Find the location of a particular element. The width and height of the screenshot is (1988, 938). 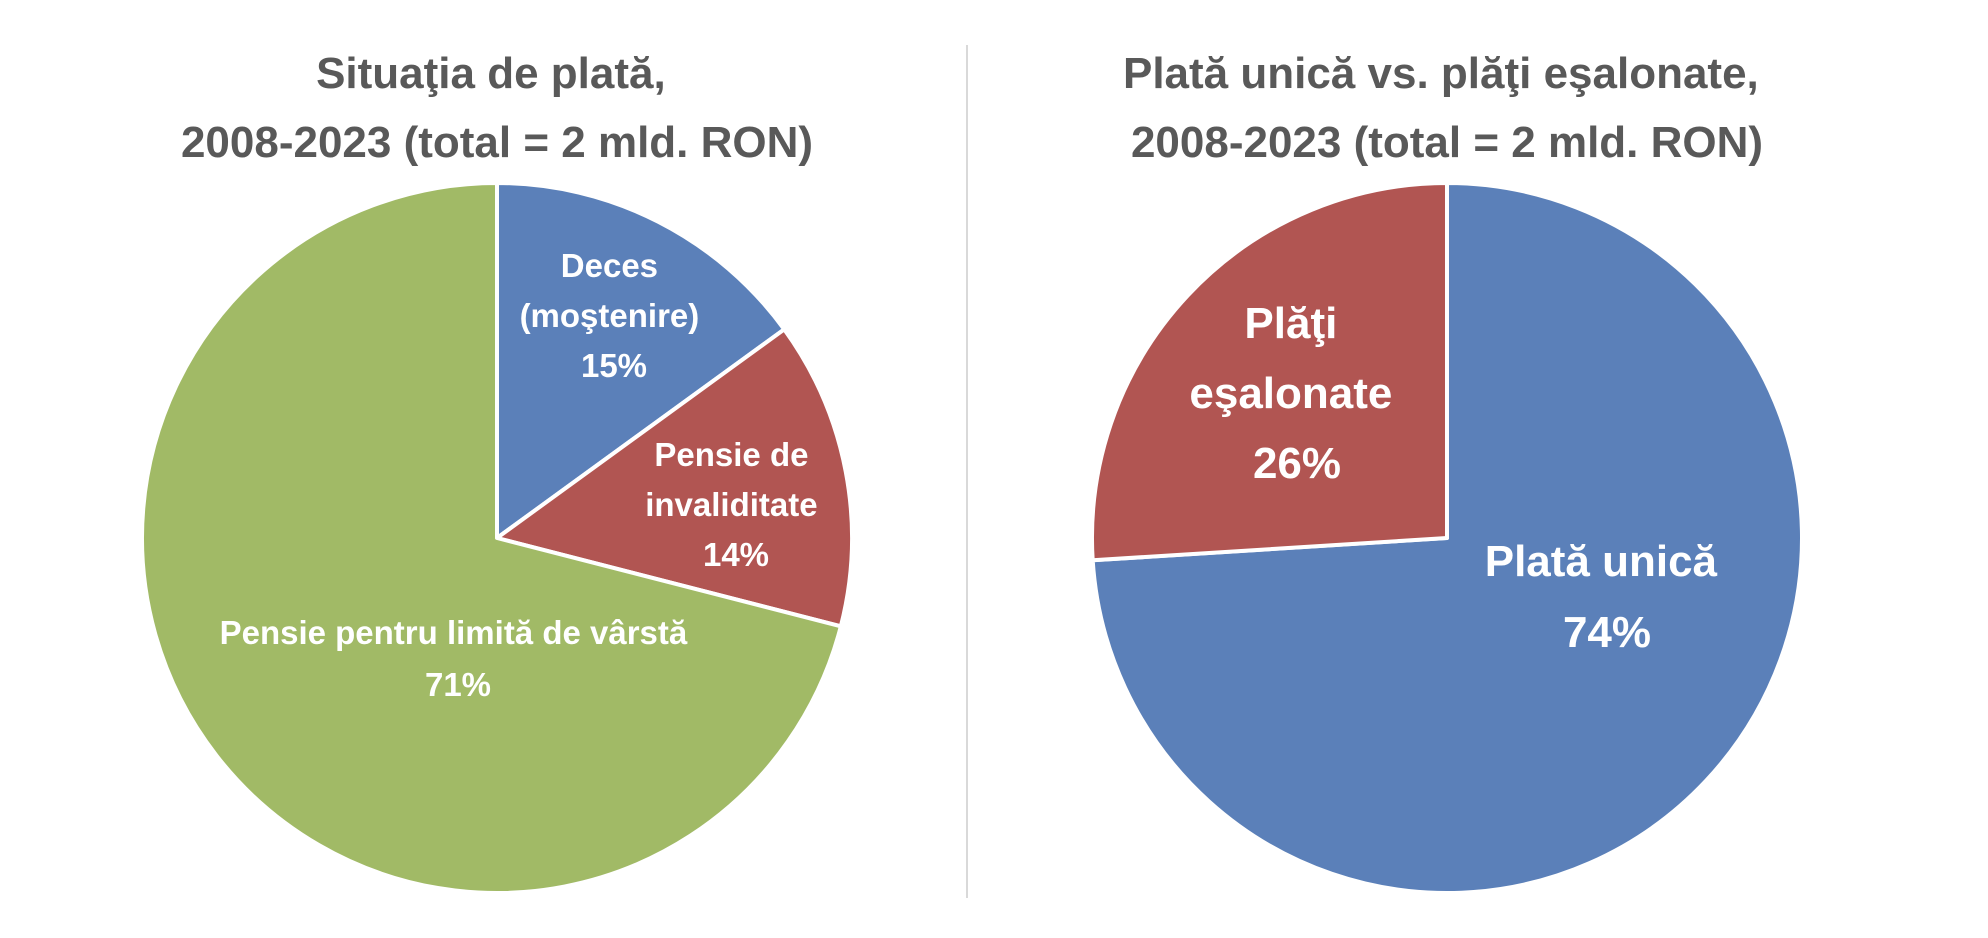

slice-label-deces: Deces (moştenire) 15% is located at coordinates (614, 315).